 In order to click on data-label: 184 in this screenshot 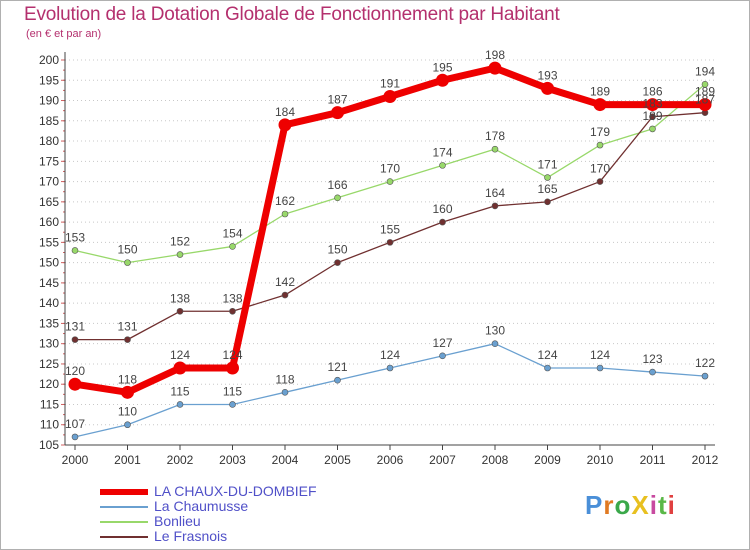, I will do `click(285, 112)`.